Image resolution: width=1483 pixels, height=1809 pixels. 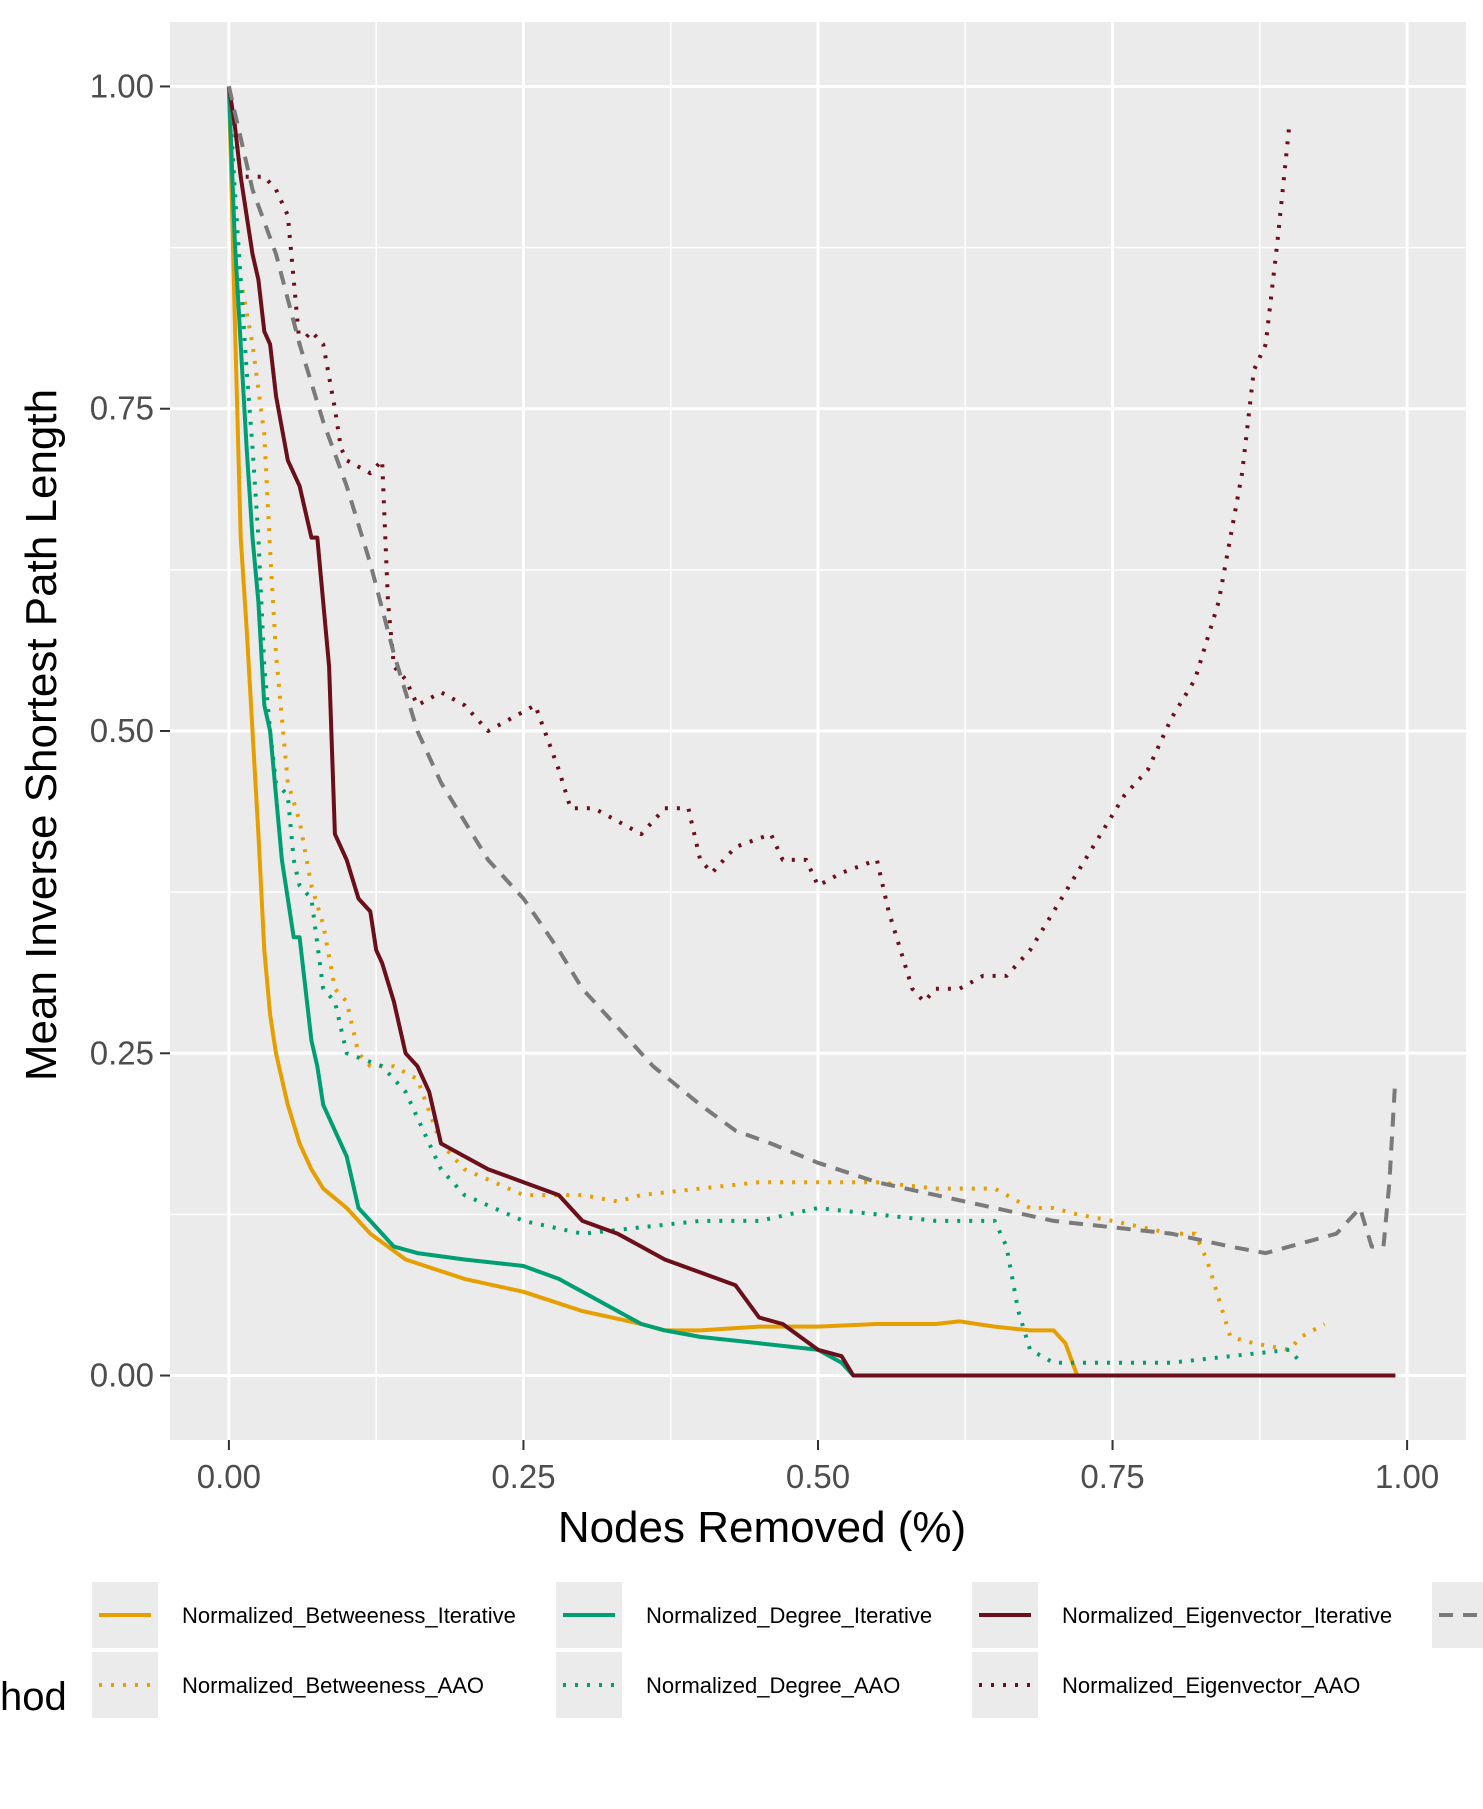 What do you see at coordinates (349, 1615) in the screenshot?
I see `legend-label: Normalized_Betweeness_Iterative` at bounding box center [349, 1615].